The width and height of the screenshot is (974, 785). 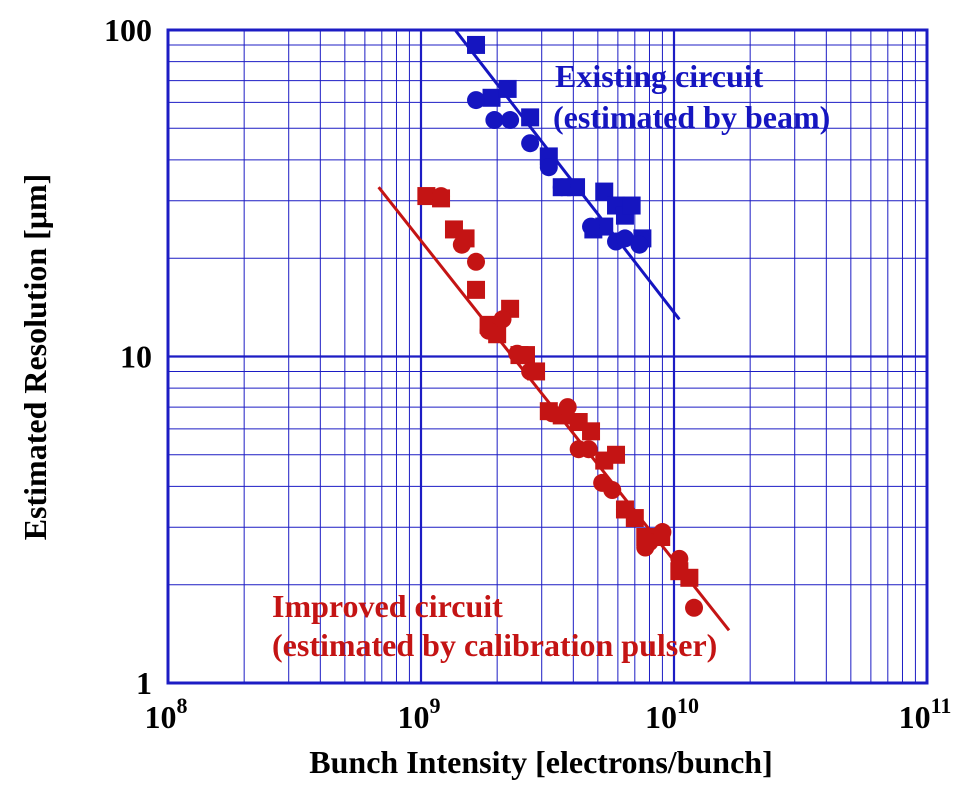 I want to click on fit-line, so click(x=567, y=175).